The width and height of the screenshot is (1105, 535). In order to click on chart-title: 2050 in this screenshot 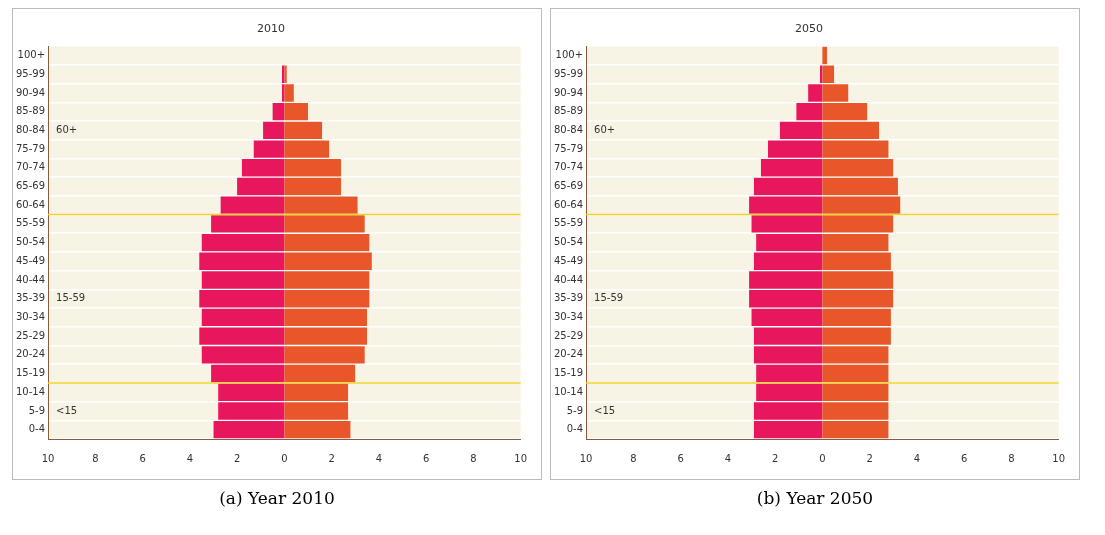, I will do `click(809, 29)`.